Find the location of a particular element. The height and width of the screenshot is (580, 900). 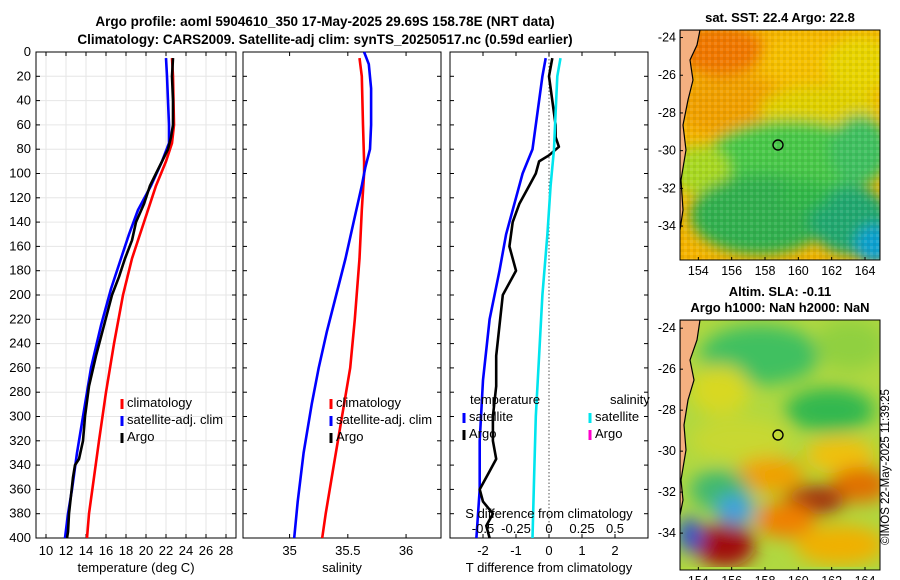

y-tick-label: 40 is located at coordinates (24, 100).